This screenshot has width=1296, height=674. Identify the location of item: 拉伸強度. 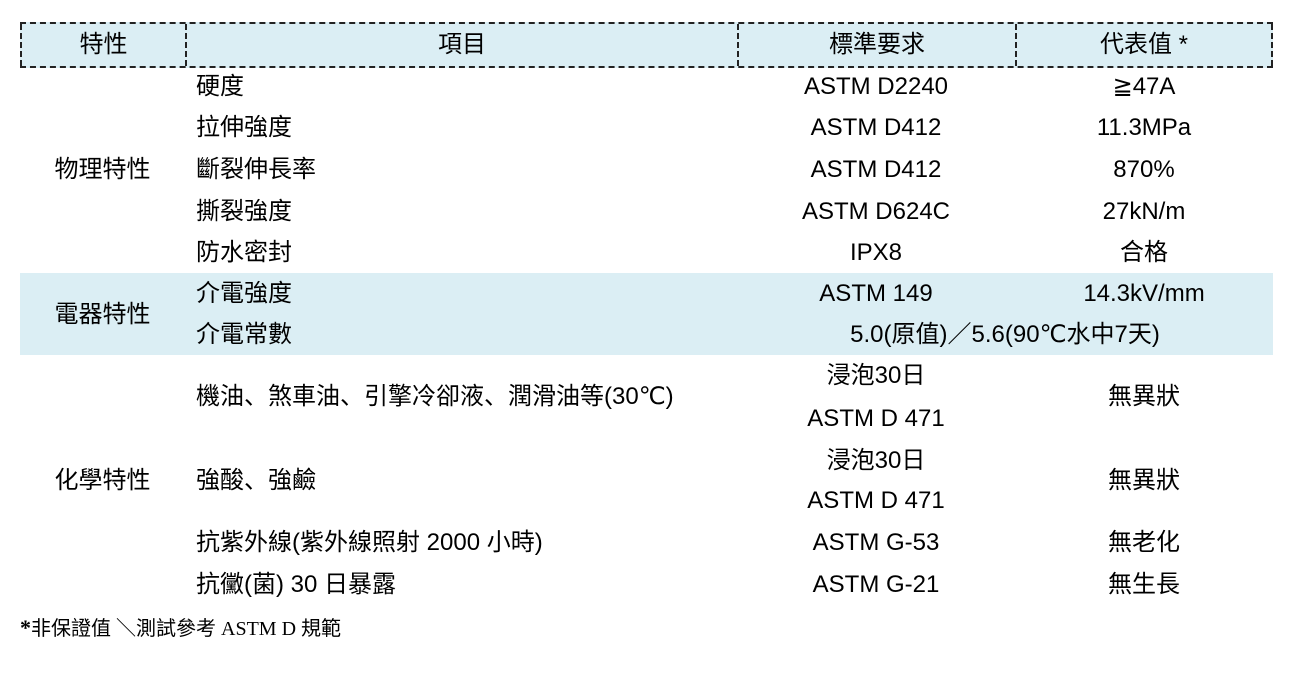
(244, 127).